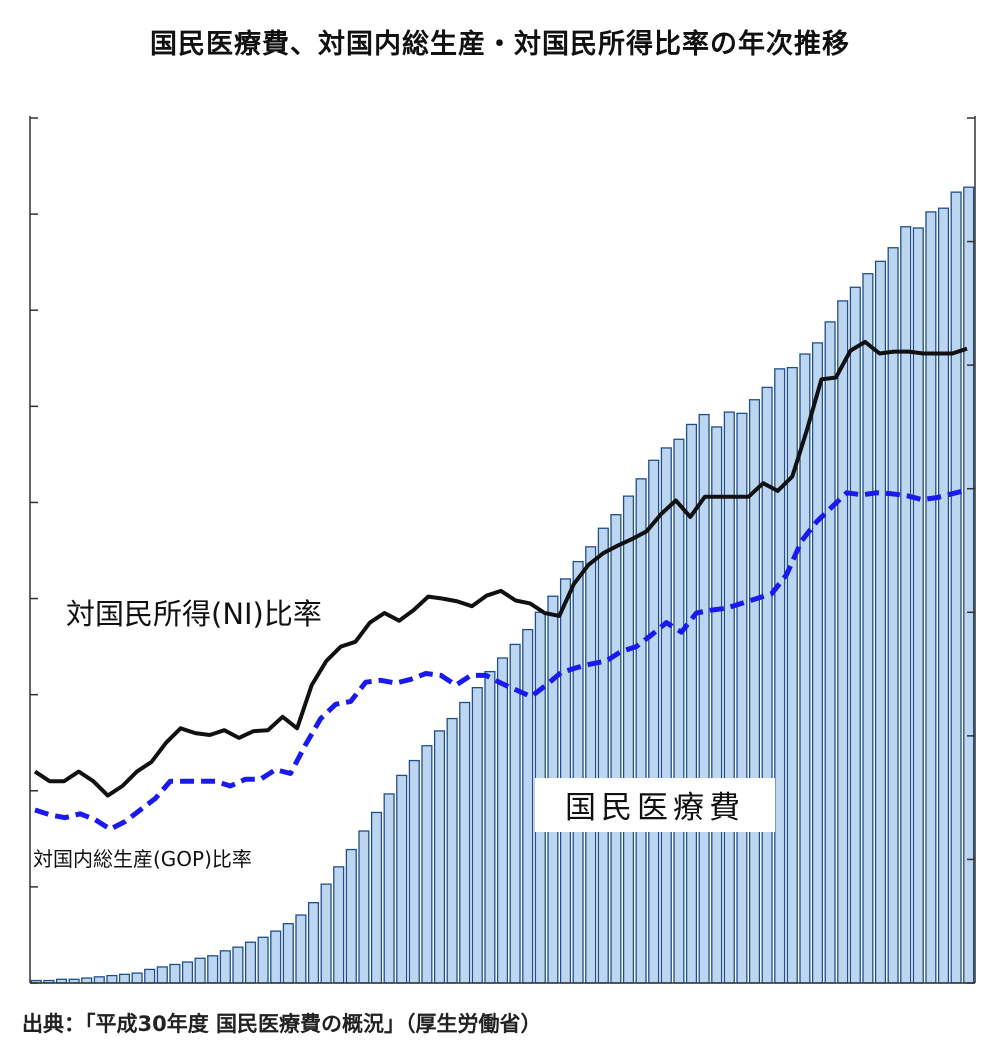 This screenshot has width=1000, height=1050. I want to click on medical-cost-label: 国民医療費, so click(655, 808).